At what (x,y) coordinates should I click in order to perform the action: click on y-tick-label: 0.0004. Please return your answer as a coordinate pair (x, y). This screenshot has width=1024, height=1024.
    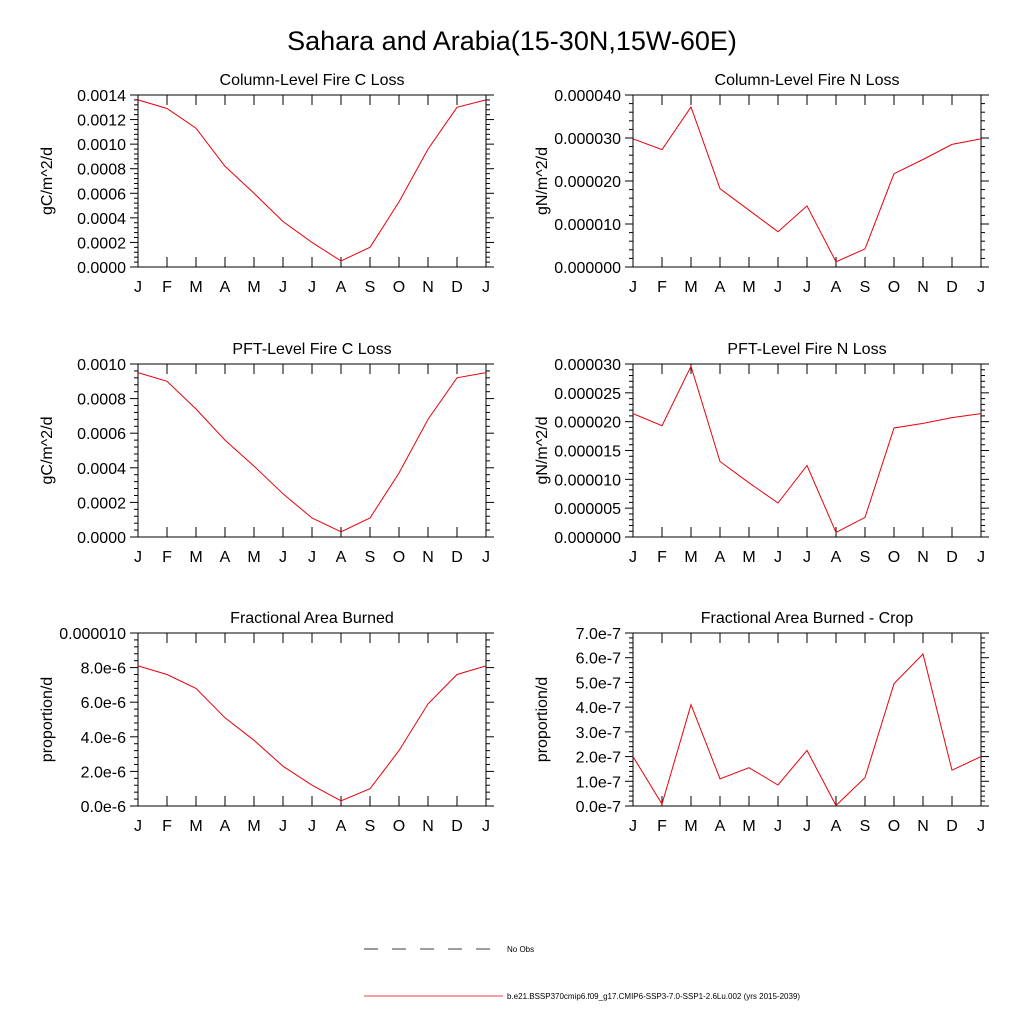
    Looking at the image, I should click on (101, 469).